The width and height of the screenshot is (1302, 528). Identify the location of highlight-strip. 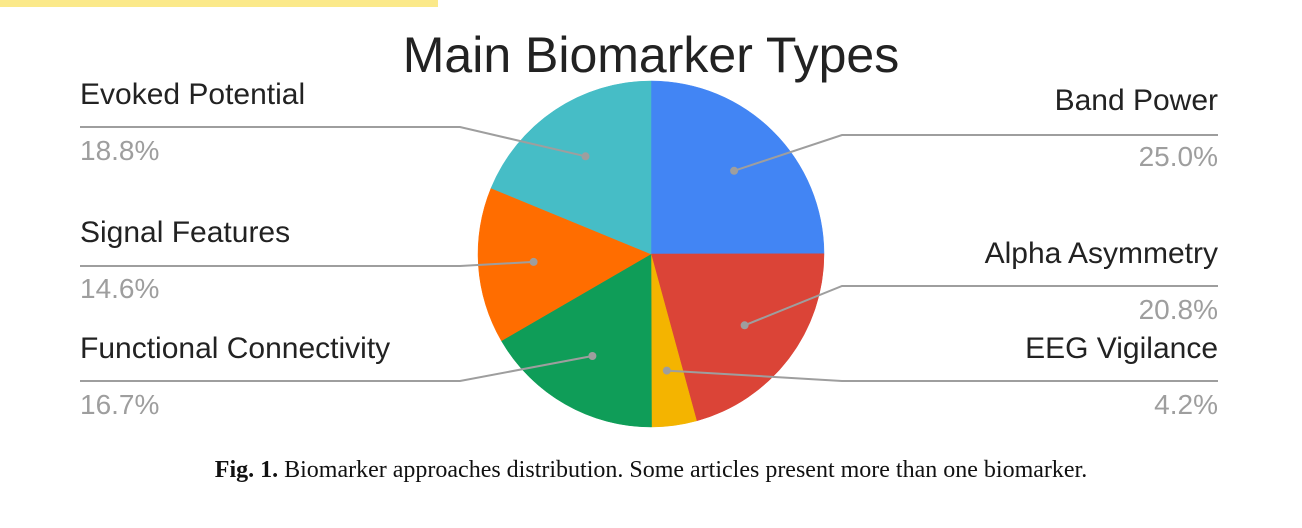
(219, 3).